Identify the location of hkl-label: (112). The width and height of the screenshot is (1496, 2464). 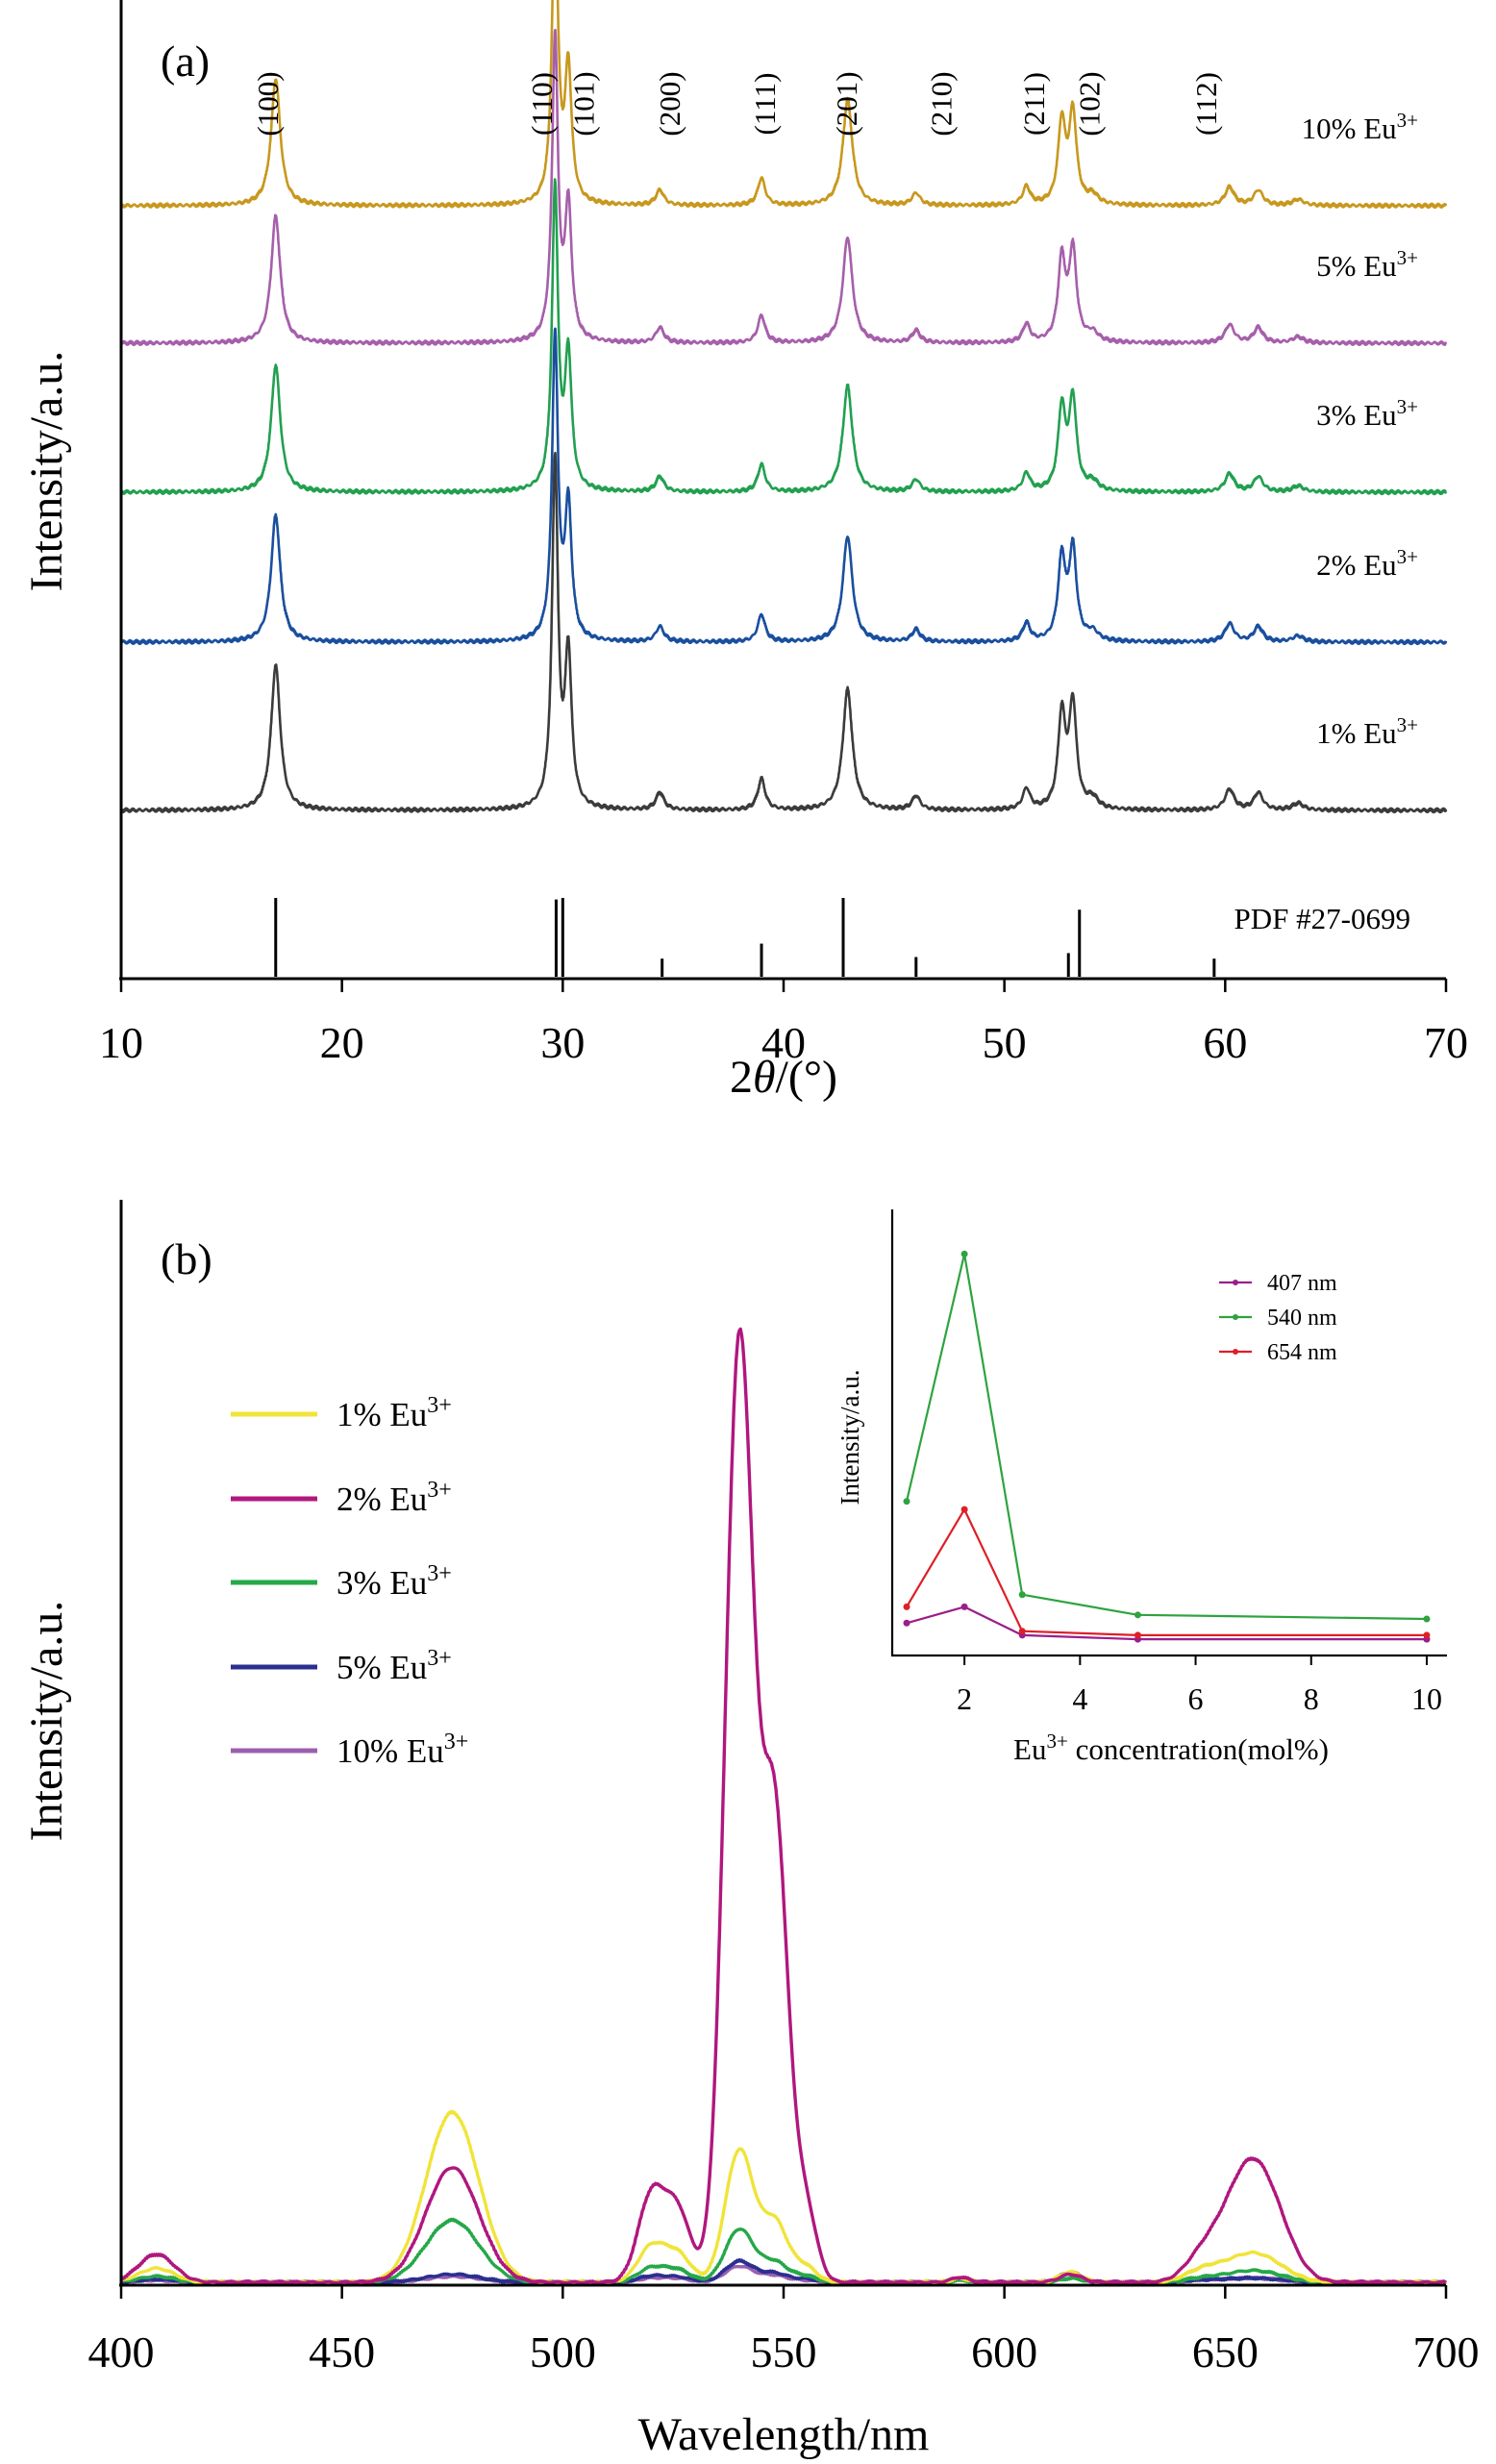
(1206, 104).